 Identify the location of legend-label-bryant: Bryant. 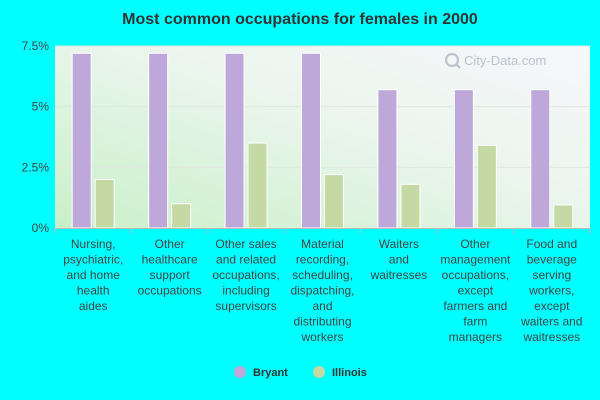
(270, 373).